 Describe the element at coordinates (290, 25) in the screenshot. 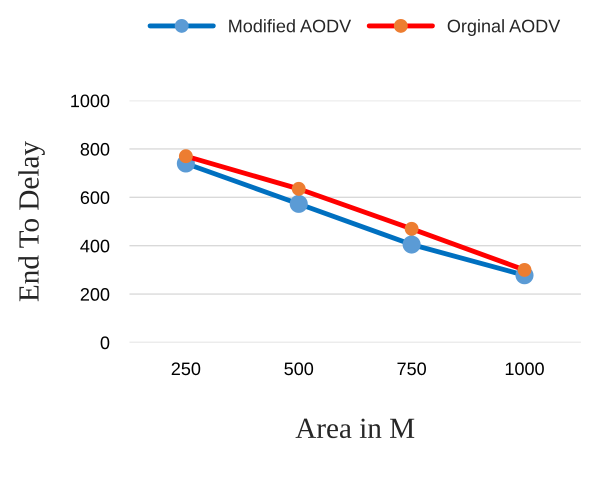

I see `legend-label: Modified AODV` at that location.